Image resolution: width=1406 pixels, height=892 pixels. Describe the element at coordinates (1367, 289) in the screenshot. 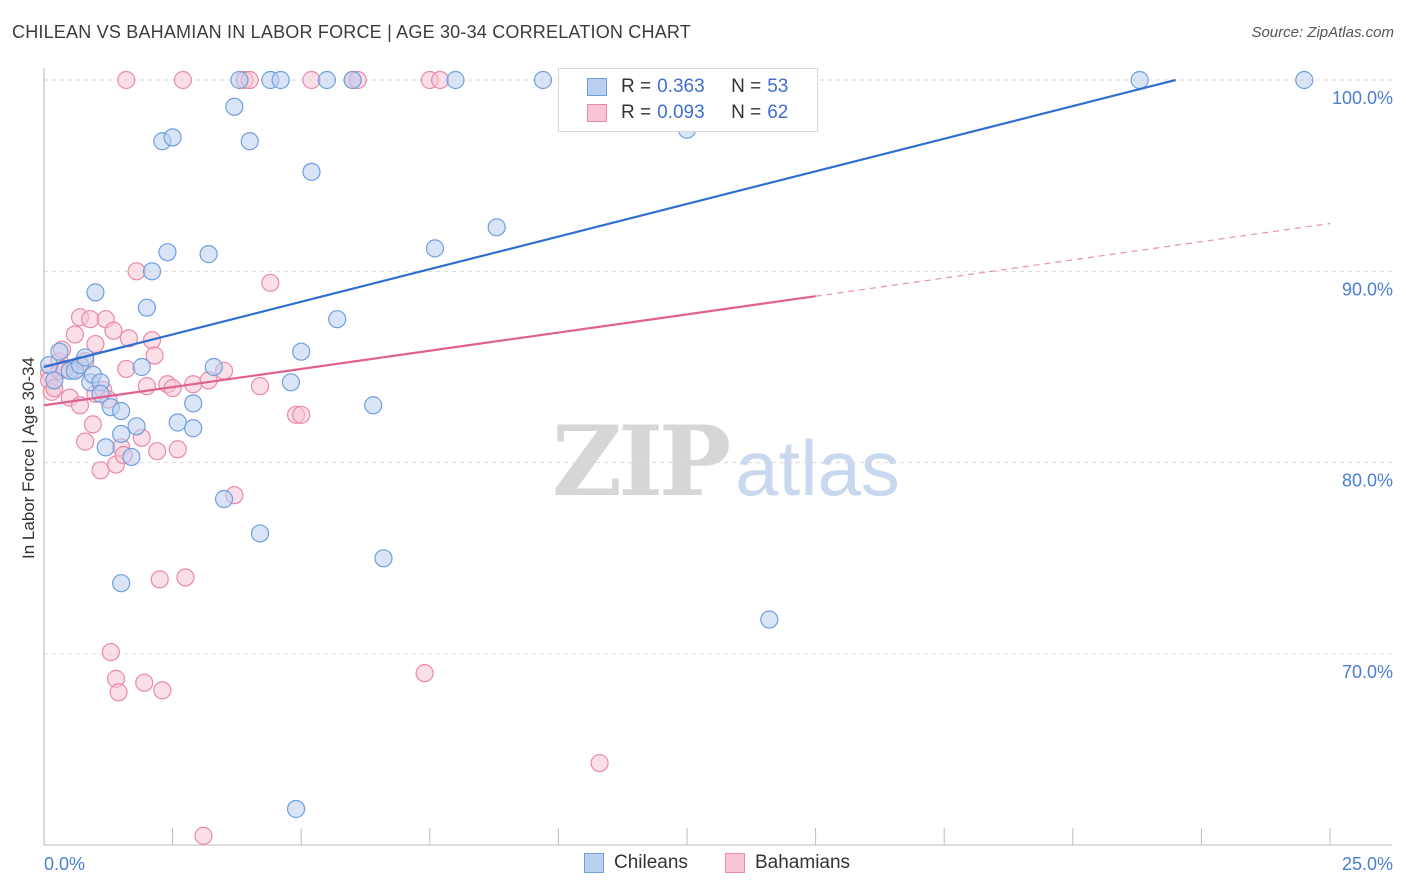

I see `y-tick-label: 90.0%` at that location.